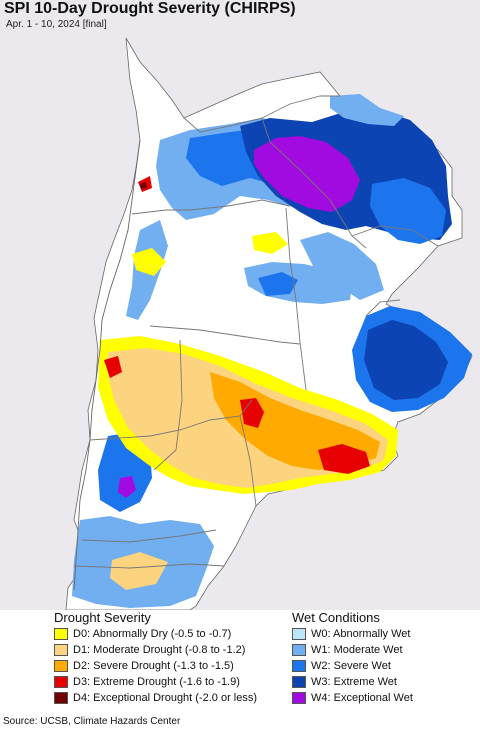 This screenshot has width=480, height=730. What do you see at coordinates (149, 262) in the screenshot?
I see `drought-d0-patch-tucuman` at bounding box center [149, 262].